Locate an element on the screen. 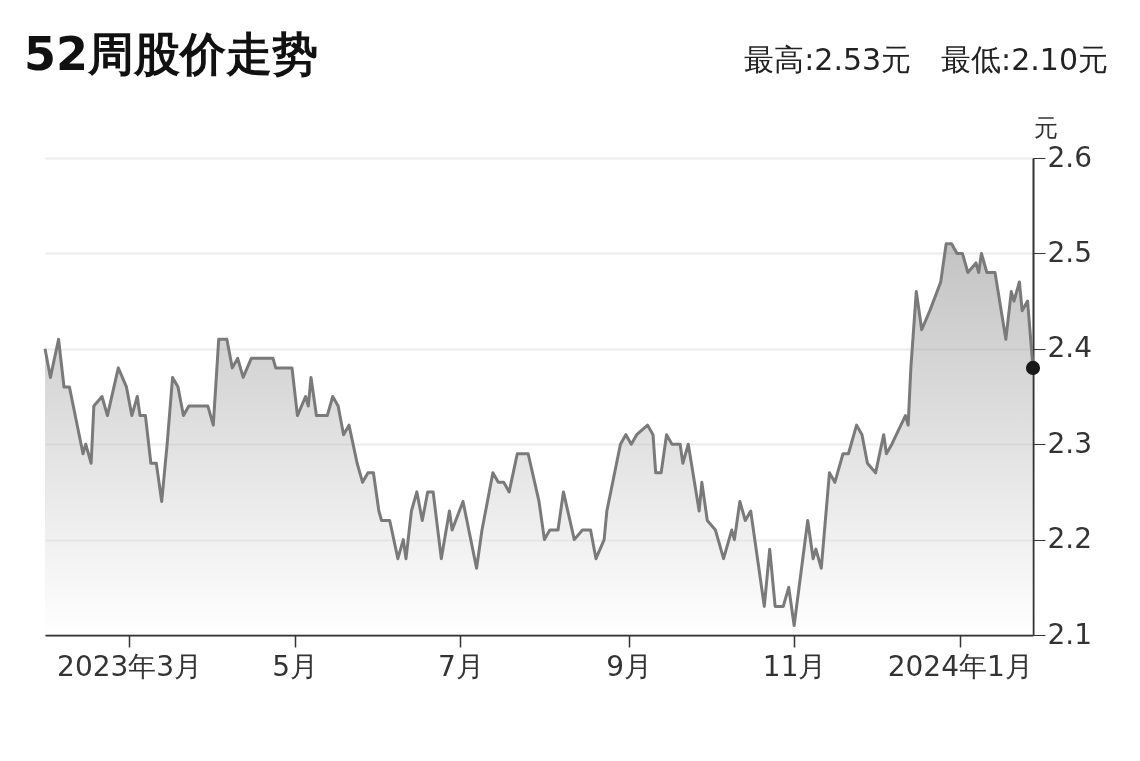 This screenshot has height=761, width=1140. x-tick-label: 11月 is located at coordinates (794, 666).